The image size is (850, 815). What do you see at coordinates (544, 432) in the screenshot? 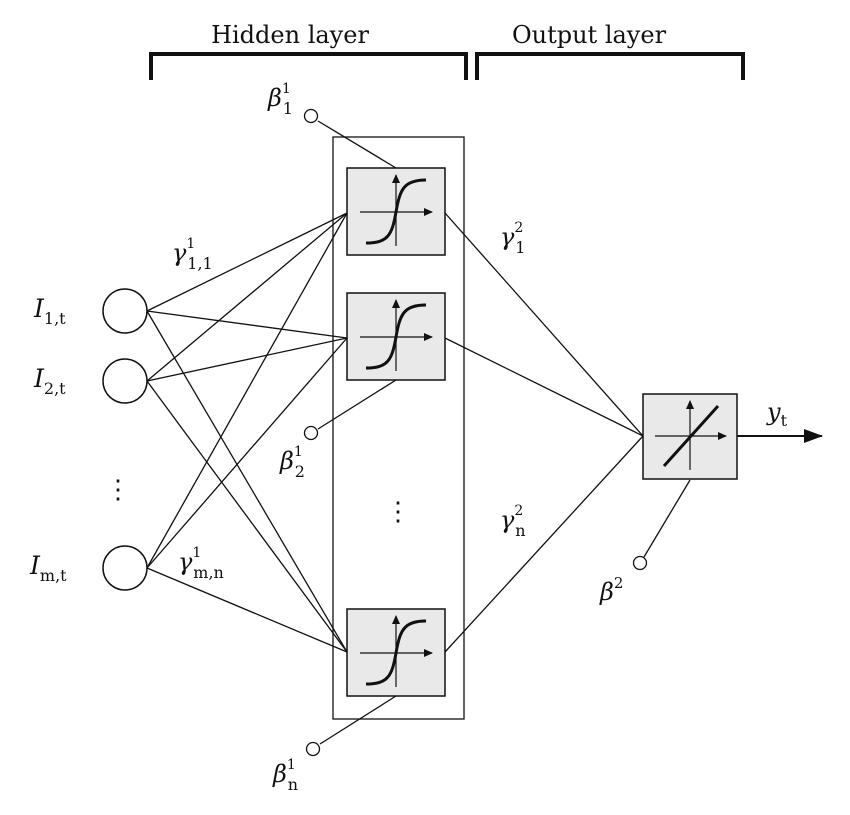
I see `hidden-output-connections` at bounding box center [544, 432].